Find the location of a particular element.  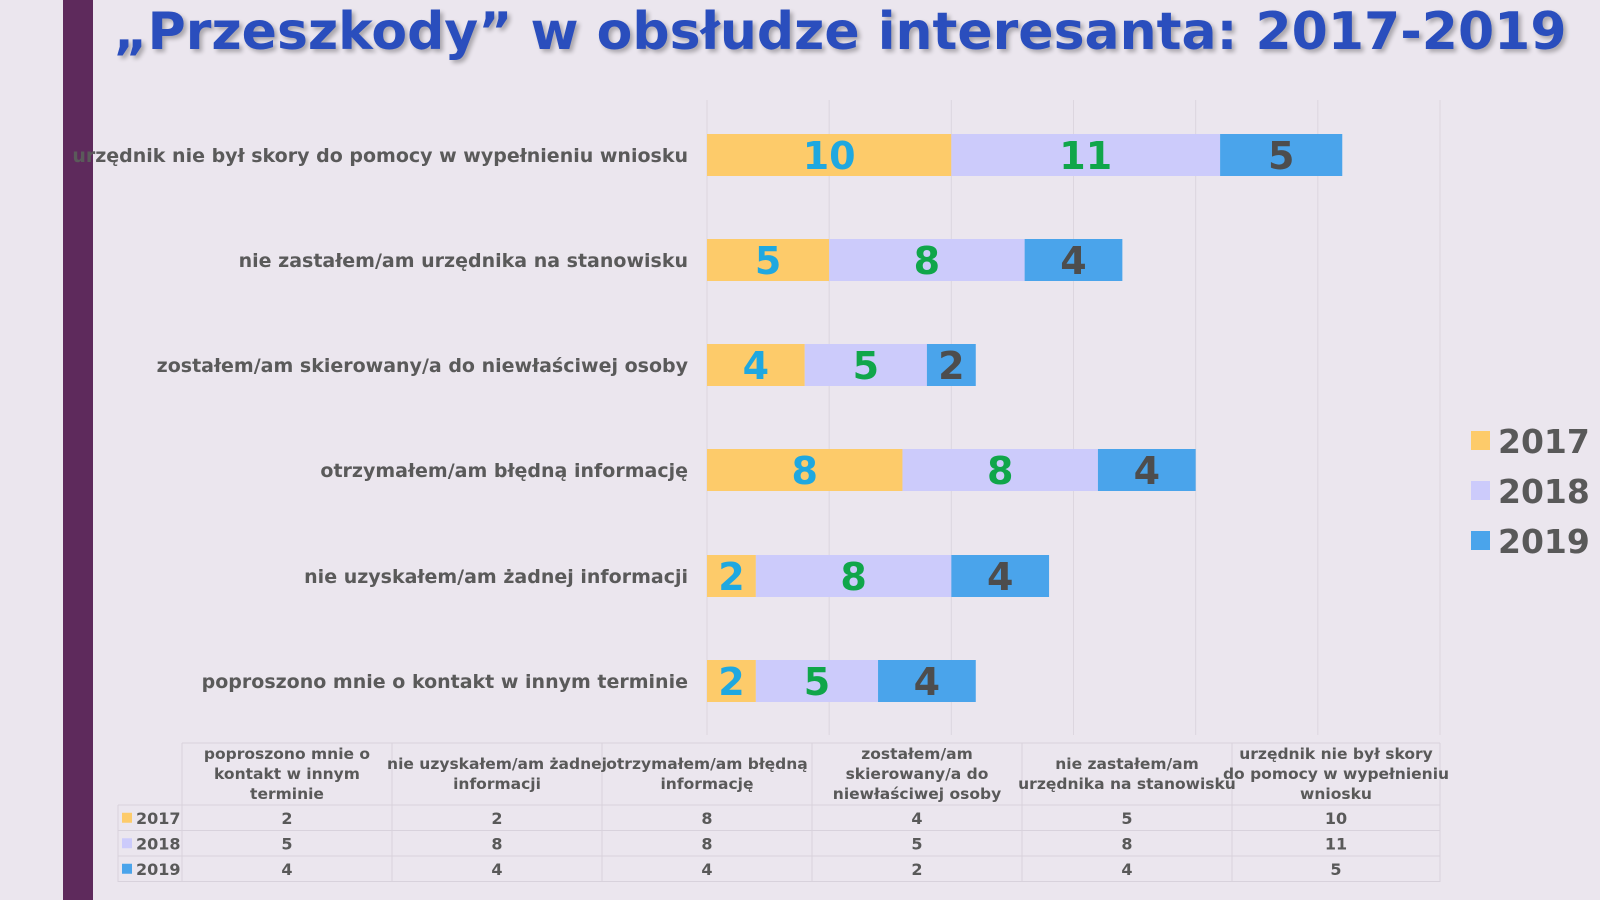

table-header: nie uzyskałem/am żadnej informacji is located at coordinates (497, 774).